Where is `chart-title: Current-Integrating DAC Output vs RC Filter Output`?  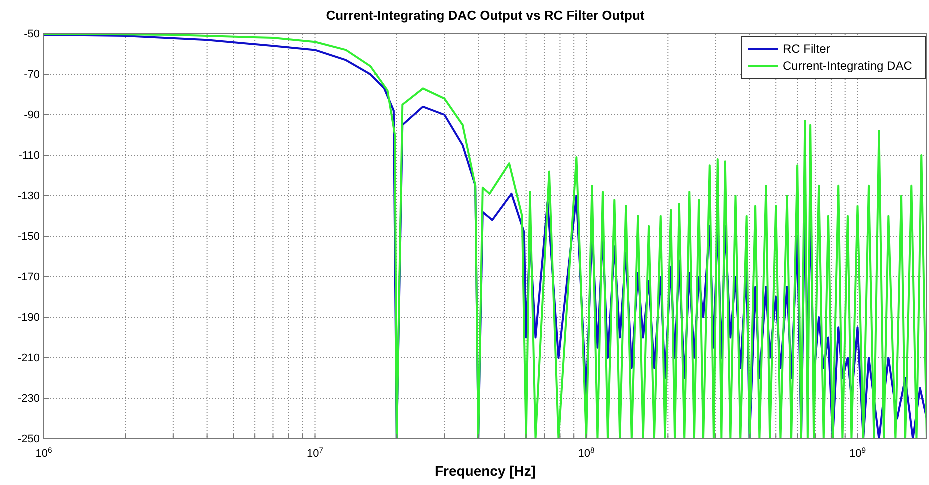 chart-title: Current-Integrating DAC Output vs RC Filter Output is located at coordinates (486, 15).